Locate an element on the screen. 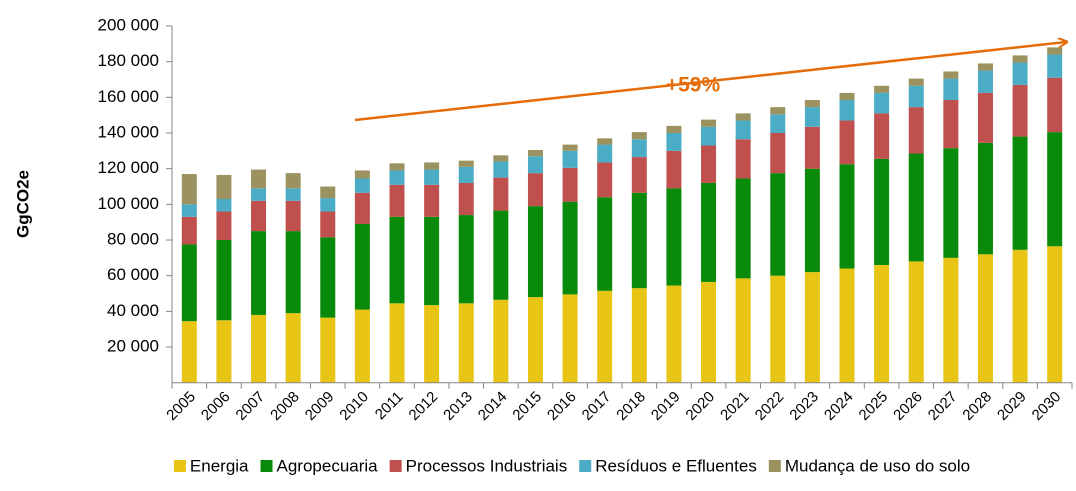 The width and height of the screenshot is (1076, 491). x-tick-label: 2027 is located at coordinates (943, 406).